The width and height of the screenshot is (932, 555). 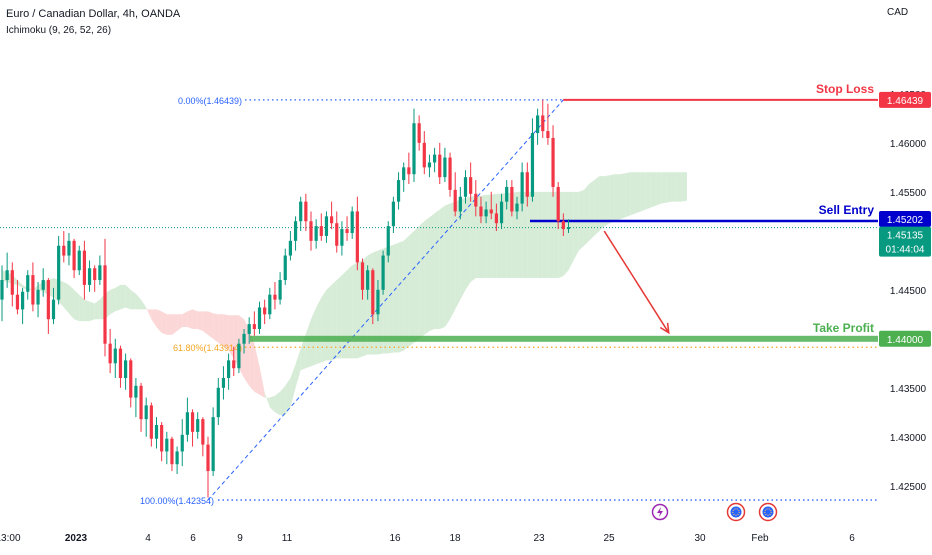 I want to click on fib-label-618: 61.80%(1.43914), so click(x=207, y=348).